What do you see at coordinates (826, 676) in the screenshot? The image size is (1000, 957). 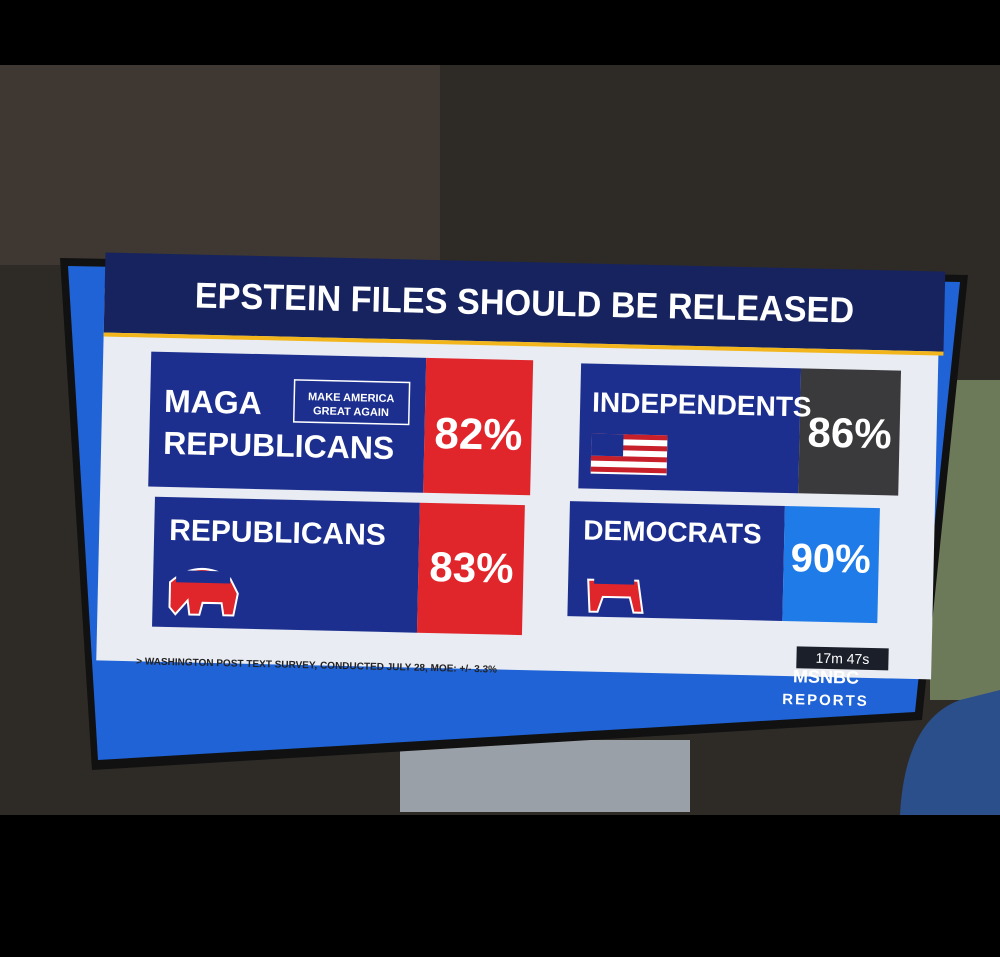 I see `logo-network: MSNBC` at bounding box center [826, 676].